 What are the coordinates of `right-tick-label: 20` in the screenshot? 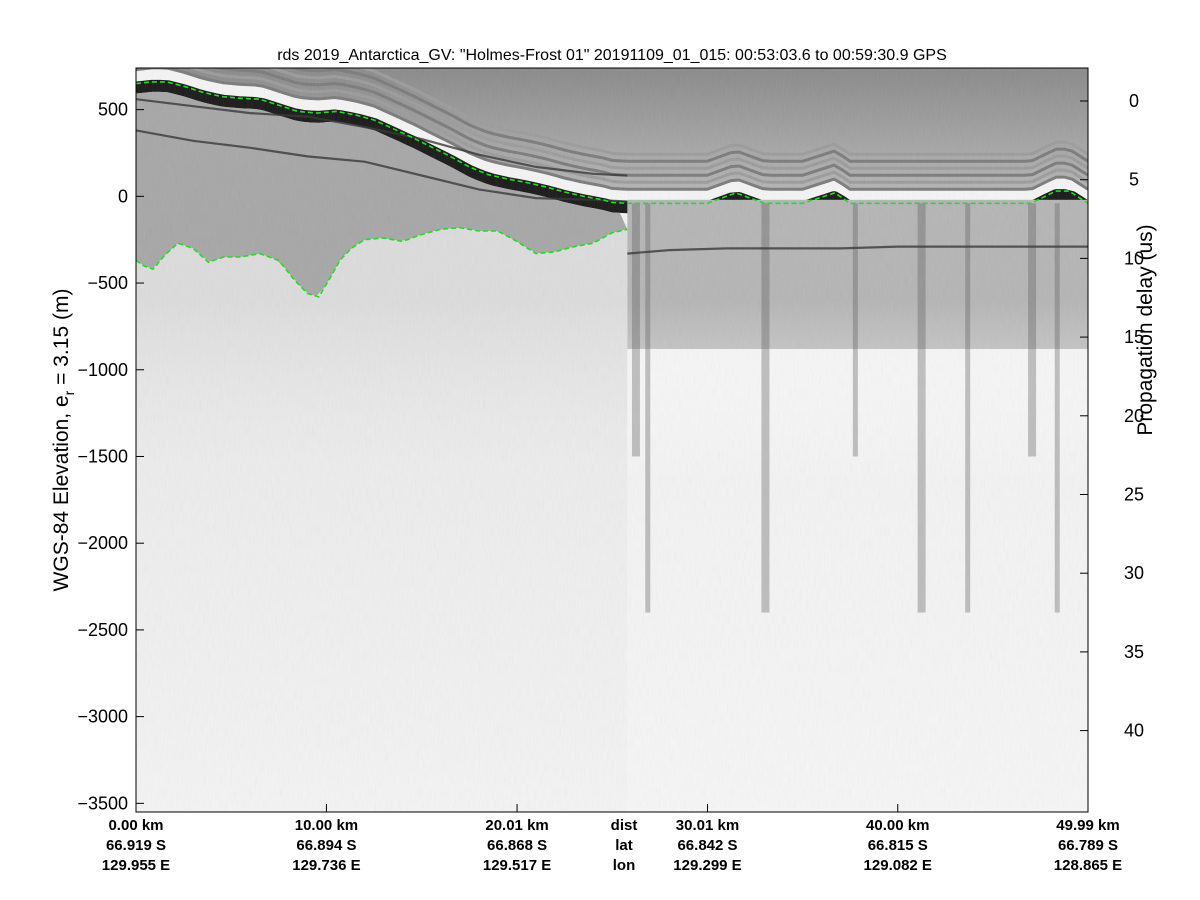 It's located at (1134, 416).